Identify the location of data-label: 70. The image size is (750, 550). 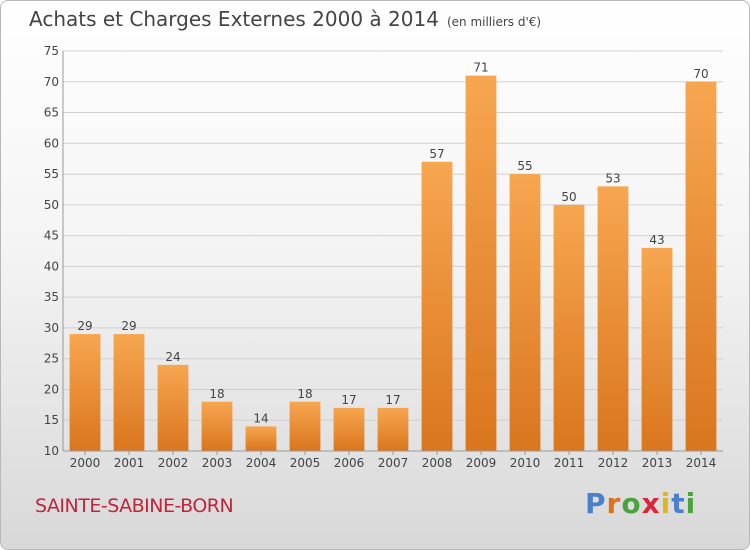
(700, 74).